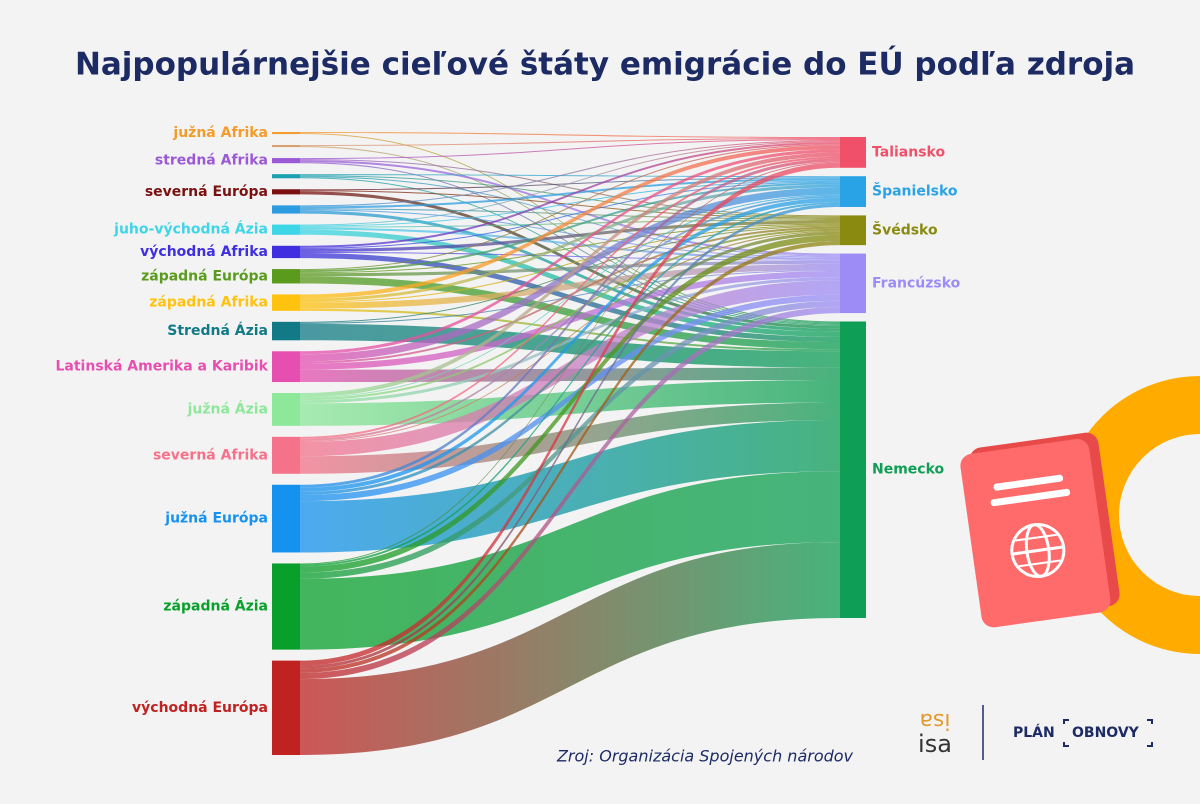 The image size is (1200, 804). What do you see at coordinates (905, 229) in the screenshot?
I see `target-label: Švédsko` at bounding box center [905, 229].